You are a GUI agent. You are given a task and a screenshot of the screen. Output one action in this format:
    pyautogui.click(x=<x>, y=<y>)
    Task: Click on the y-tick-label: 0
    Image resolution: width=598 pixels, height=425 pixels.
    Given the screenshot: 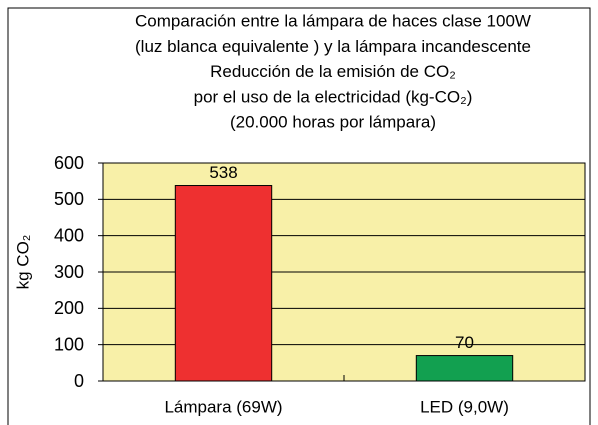 What is the action you would take?
    pyautogui.click(x=79, y=381)
    